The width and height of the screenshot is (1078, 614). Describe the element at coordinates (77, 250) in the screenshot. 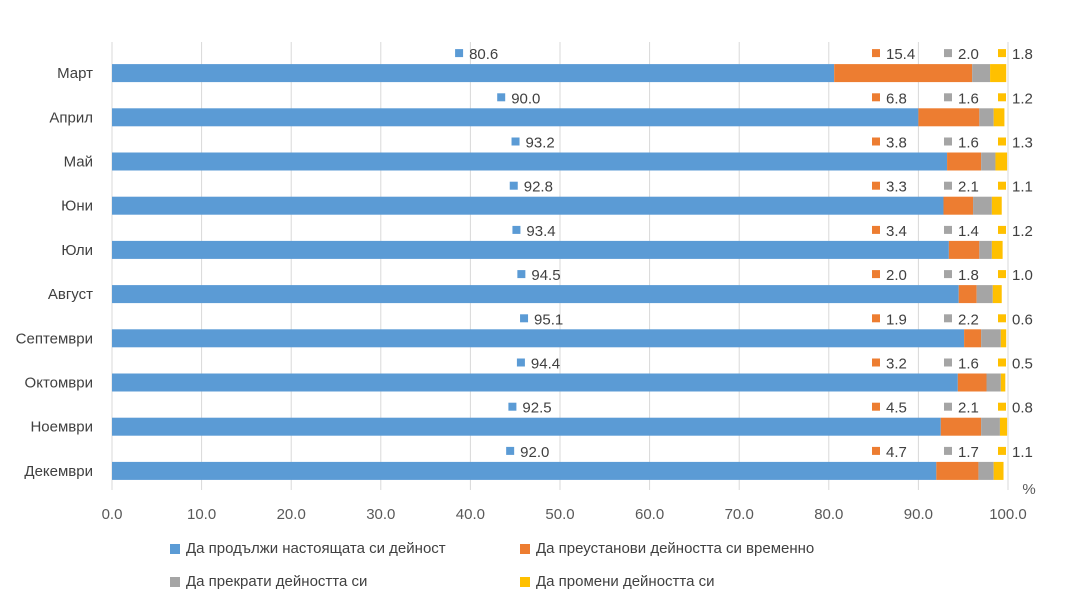

I see `category-label: Юли` at that location.